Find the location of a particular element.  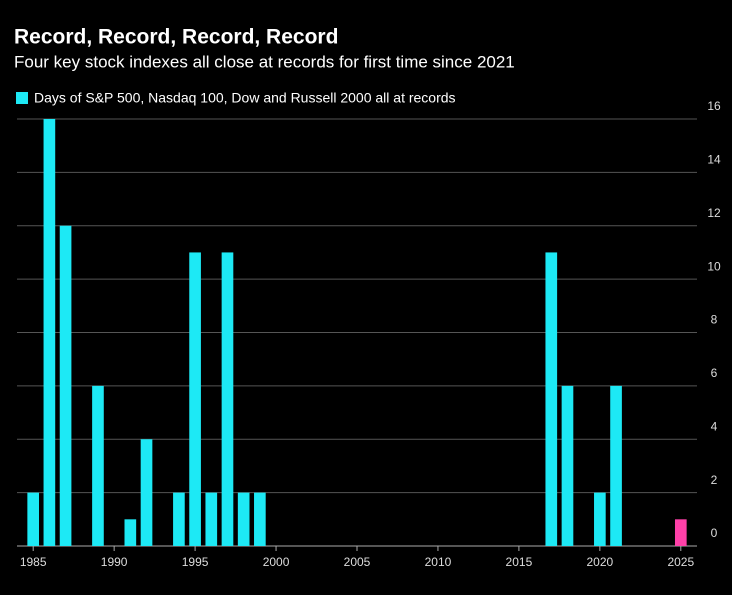

y-tick-label: 10 is located at coordinates (714, 266).